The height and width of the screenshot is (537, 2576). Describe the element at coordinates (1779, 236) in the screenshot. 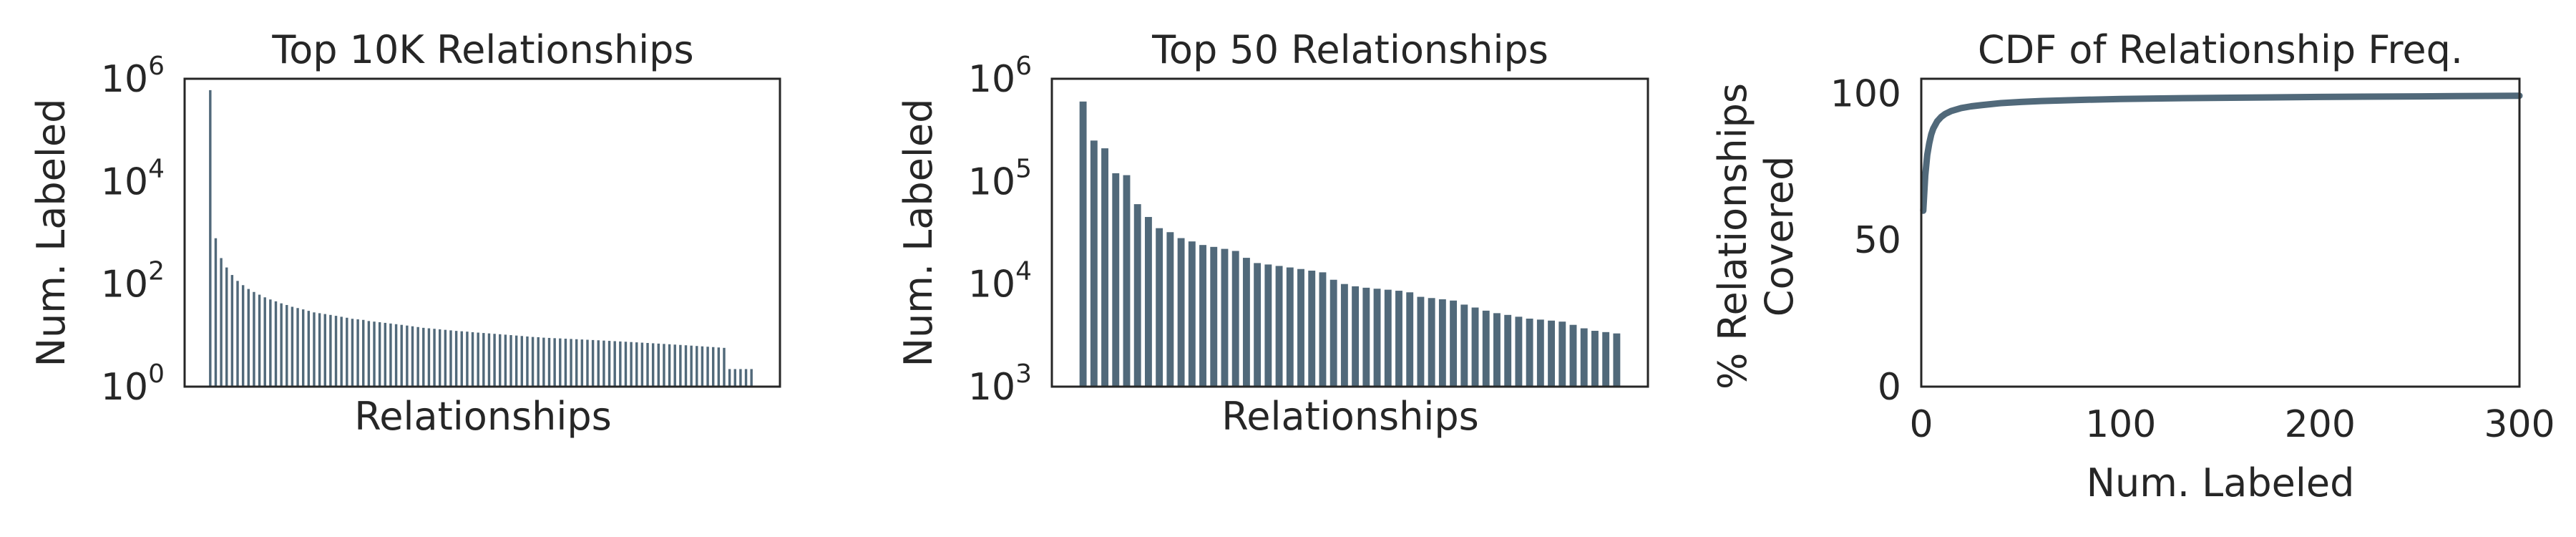

I see `y-axis-label-line-2: Covered` at that location.